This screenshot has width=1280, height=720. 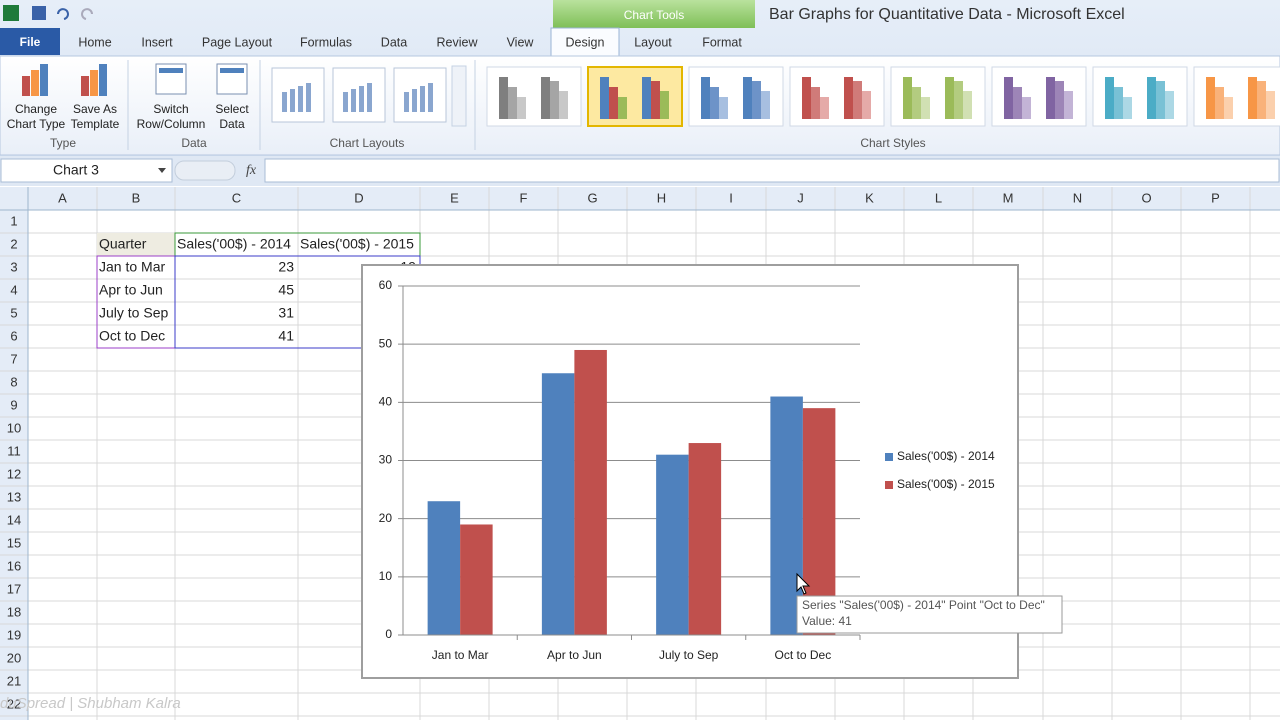 What do you see at coordinates (39, 13) in the screenshot?
I see `save-icon` at bounding box center [39, 13].